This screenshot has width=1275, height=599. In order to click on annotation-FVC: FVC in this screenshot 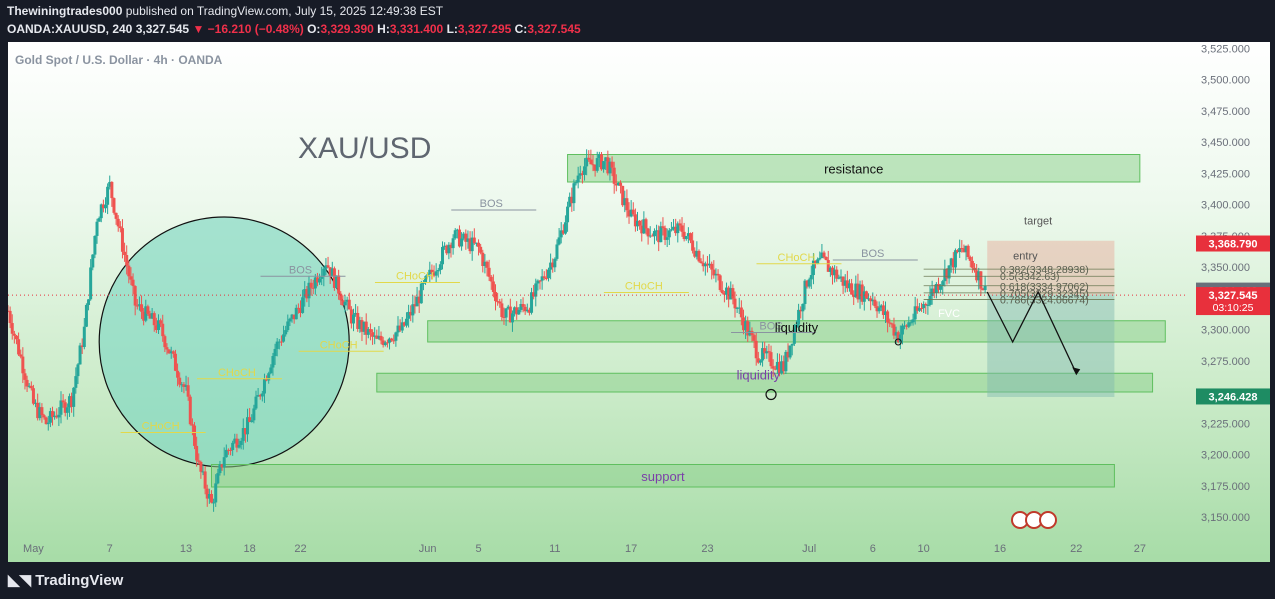, I will do `click(949, 314)`.